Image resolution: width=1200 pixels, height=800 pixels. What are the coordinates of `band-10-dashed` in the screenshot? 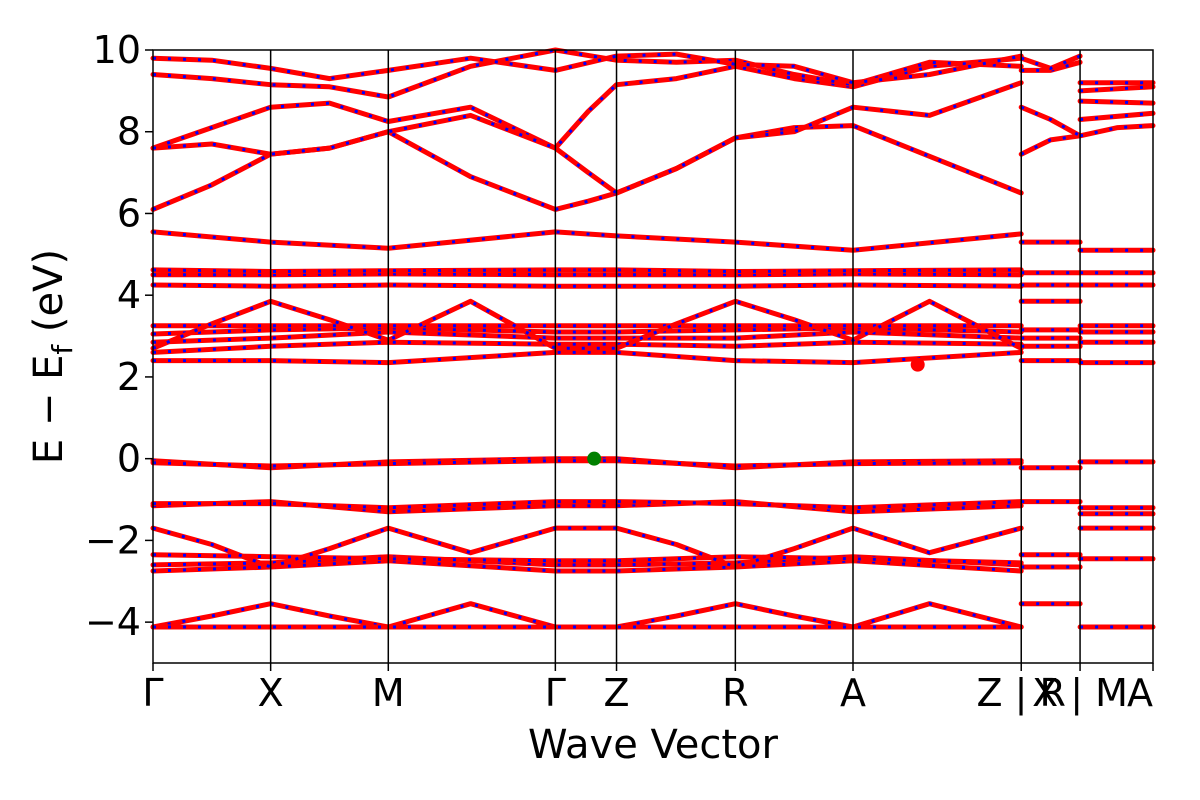 It's located at (587, 357).